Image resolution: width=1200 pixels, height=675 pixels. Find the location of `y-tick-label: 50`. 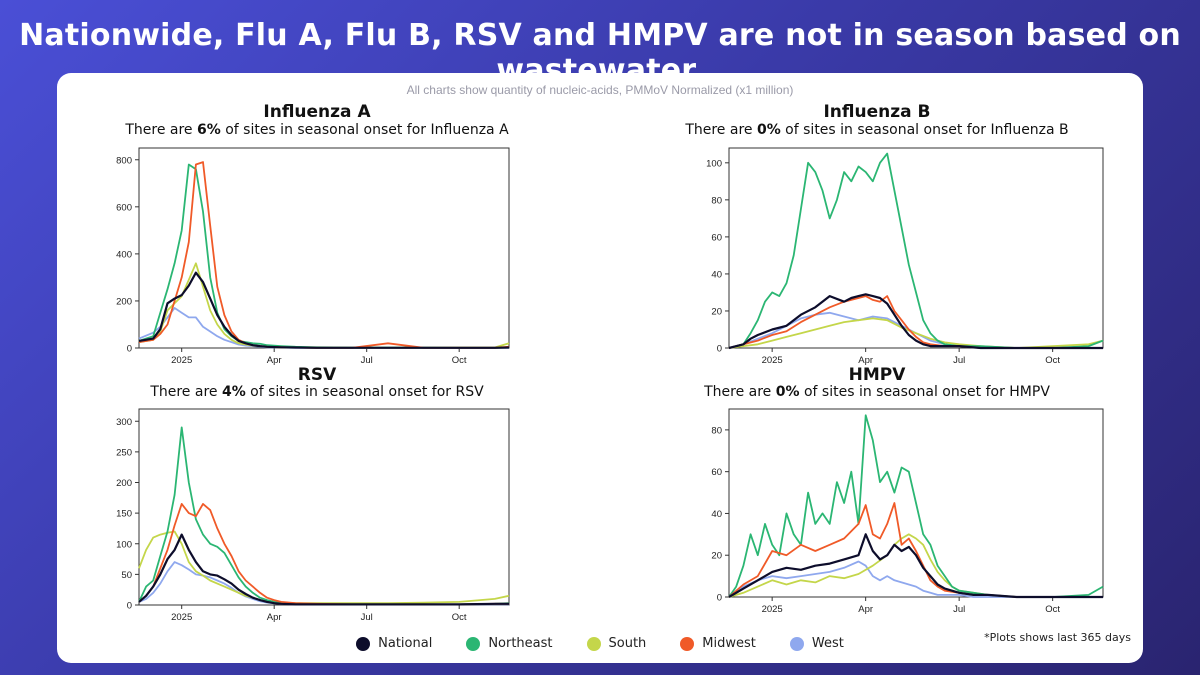

y-tick-label: 50 is located at coordinates (126, 575).